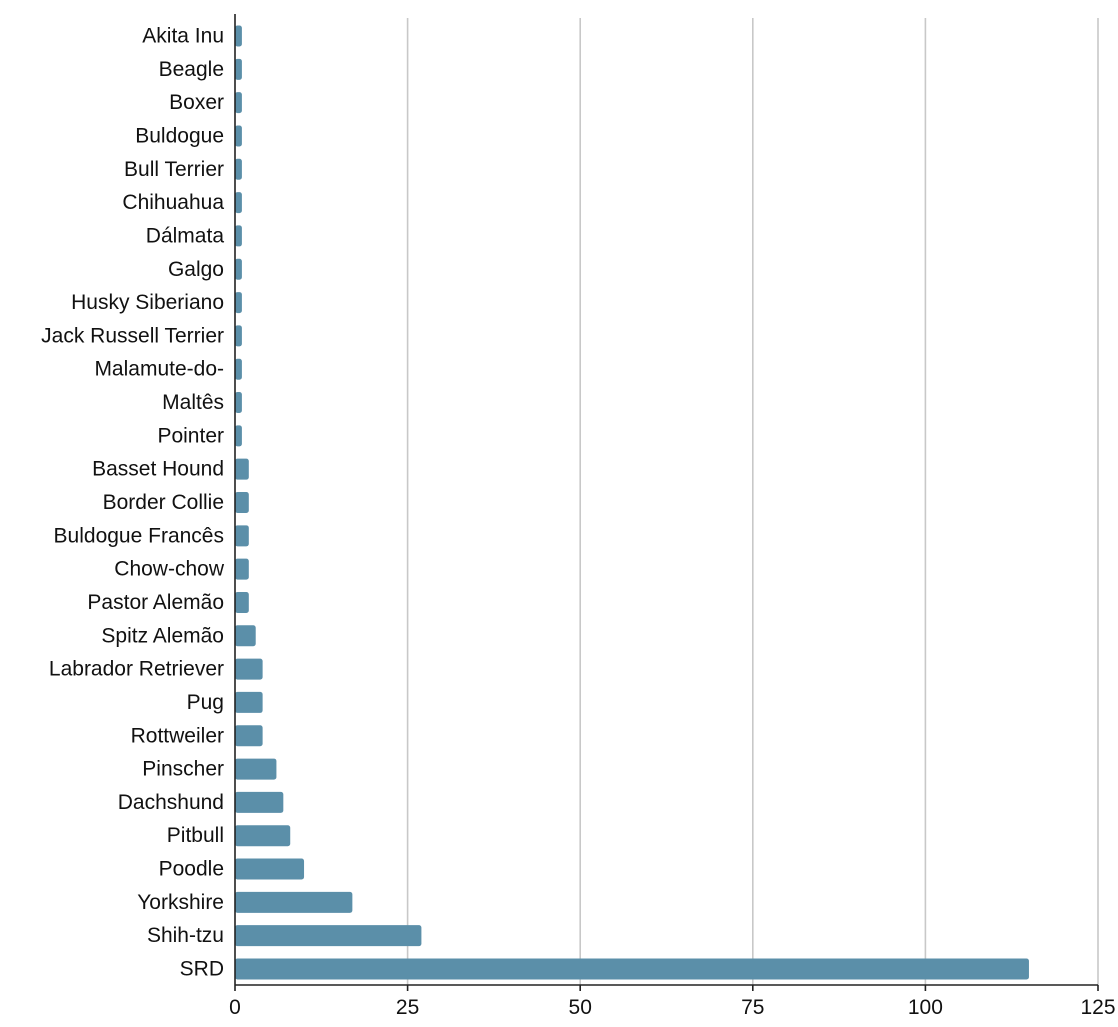  Describe the element at coordinates (183, 36) in the screenshot. I see `category-label-akita-inu: Akita Inu` at that location.